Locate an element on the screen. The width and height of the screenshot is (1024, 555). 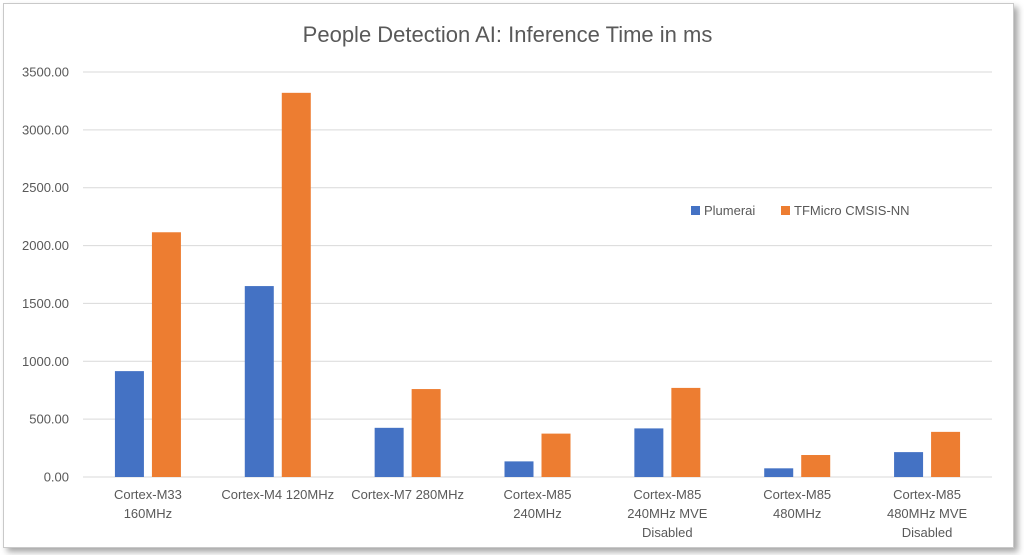
x-category-label: Cortex-M7 280MHz is located at coordinates (407, 494).